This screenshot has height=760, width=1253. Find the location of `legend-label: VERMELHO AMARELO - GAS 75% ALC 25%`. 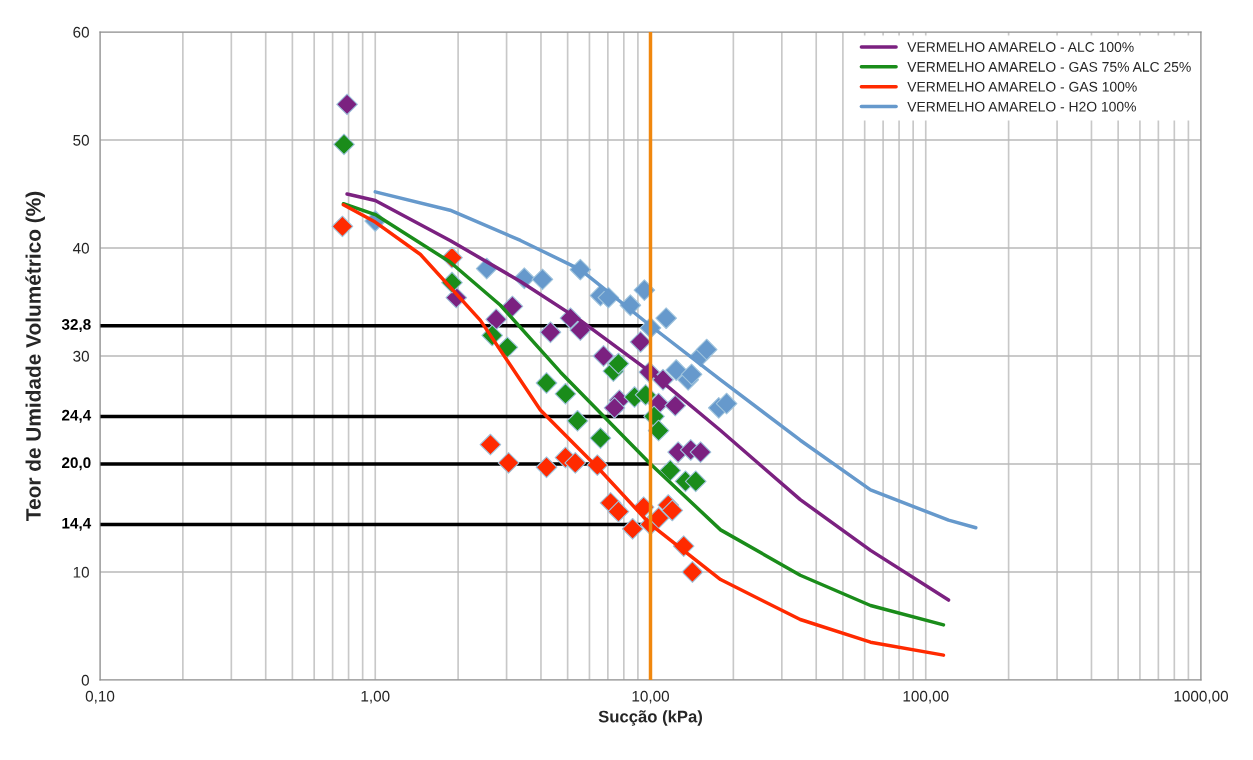

legend-label: VERMELHO AMARELO - GAS 75% ALC 25% is located at coordinates (1049, 66).